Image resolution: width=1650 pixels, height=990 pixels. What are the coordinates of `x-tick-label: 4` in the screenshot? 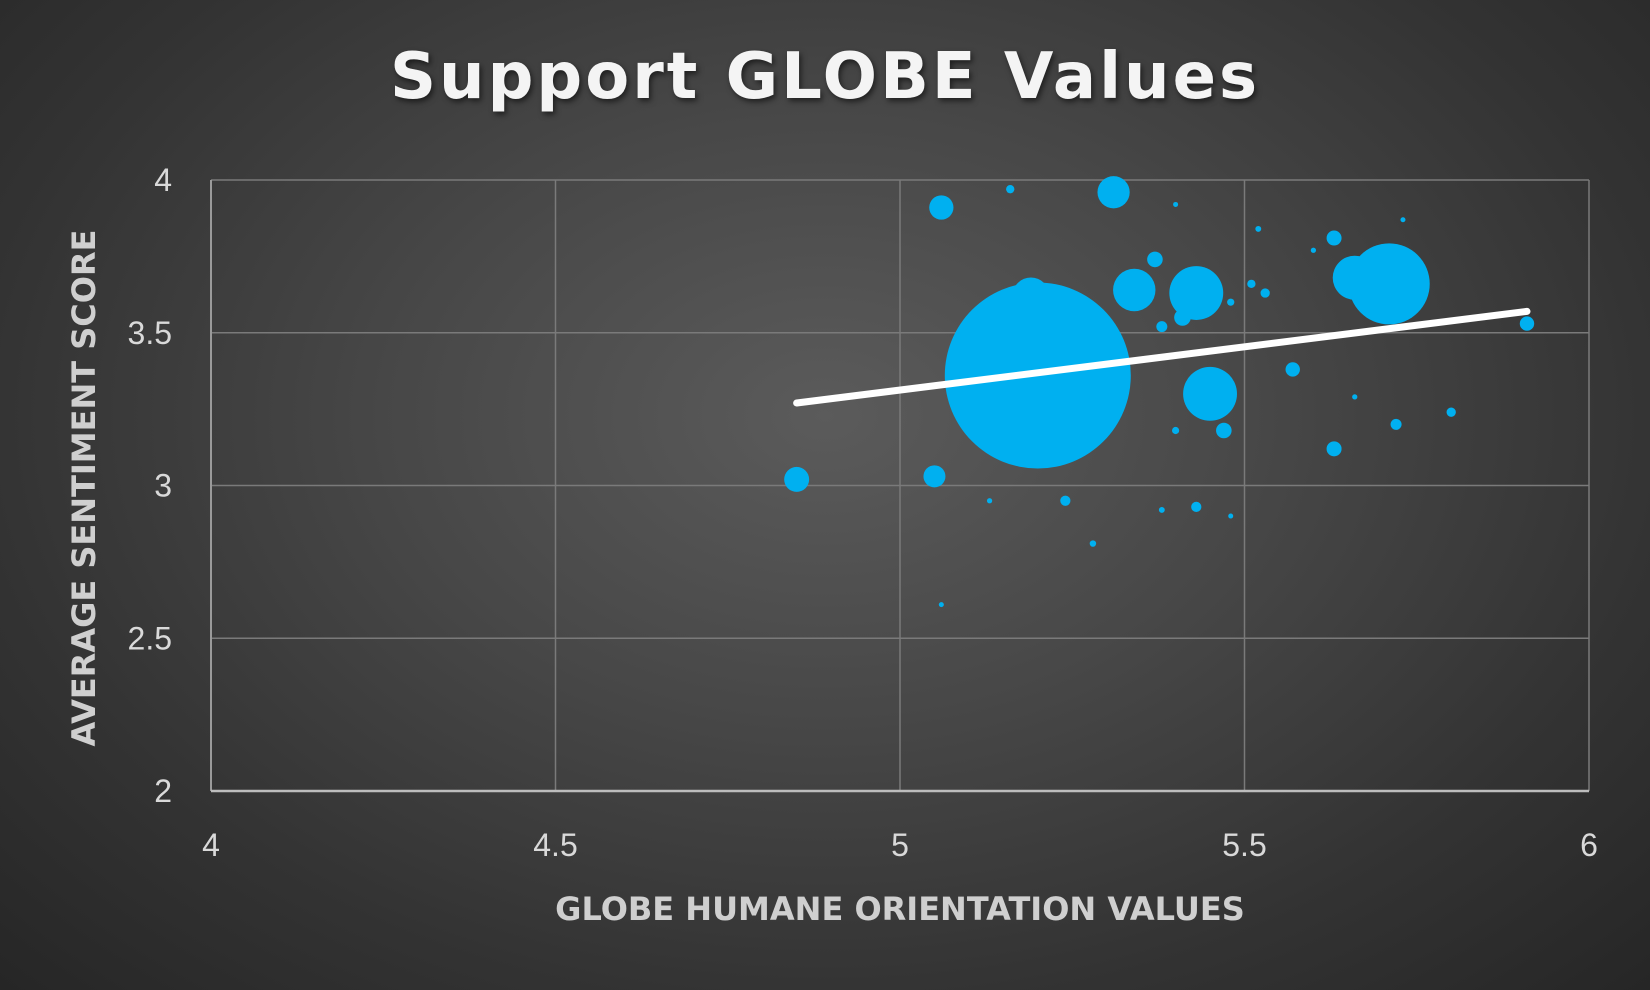 It's located at (211, 845).